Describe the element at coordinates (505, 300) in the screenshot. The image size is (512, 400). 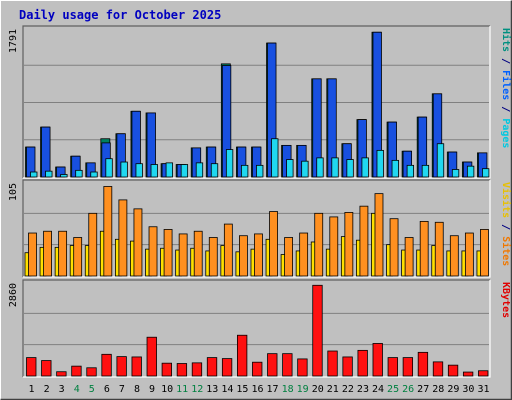
I see `panel-kbytes-legend: KBytes` at that location.